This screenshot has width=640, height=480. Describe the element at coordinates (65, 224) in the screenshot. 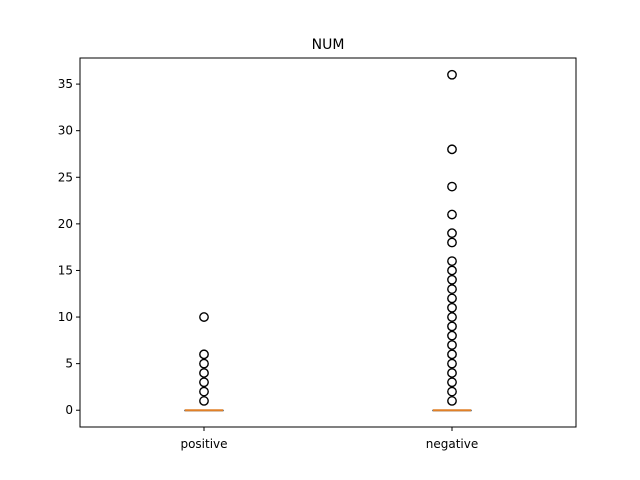

I see `y-tick-label: 20` at that location.